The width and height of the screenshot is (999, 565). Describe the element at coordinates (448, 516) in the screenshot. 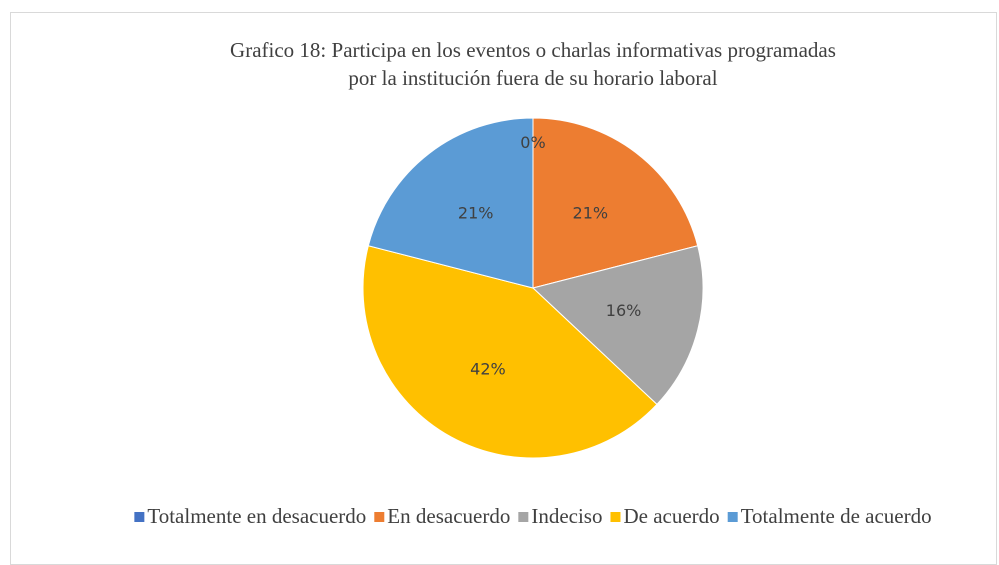

I see `legend-label: En desacuerdo` at that location.